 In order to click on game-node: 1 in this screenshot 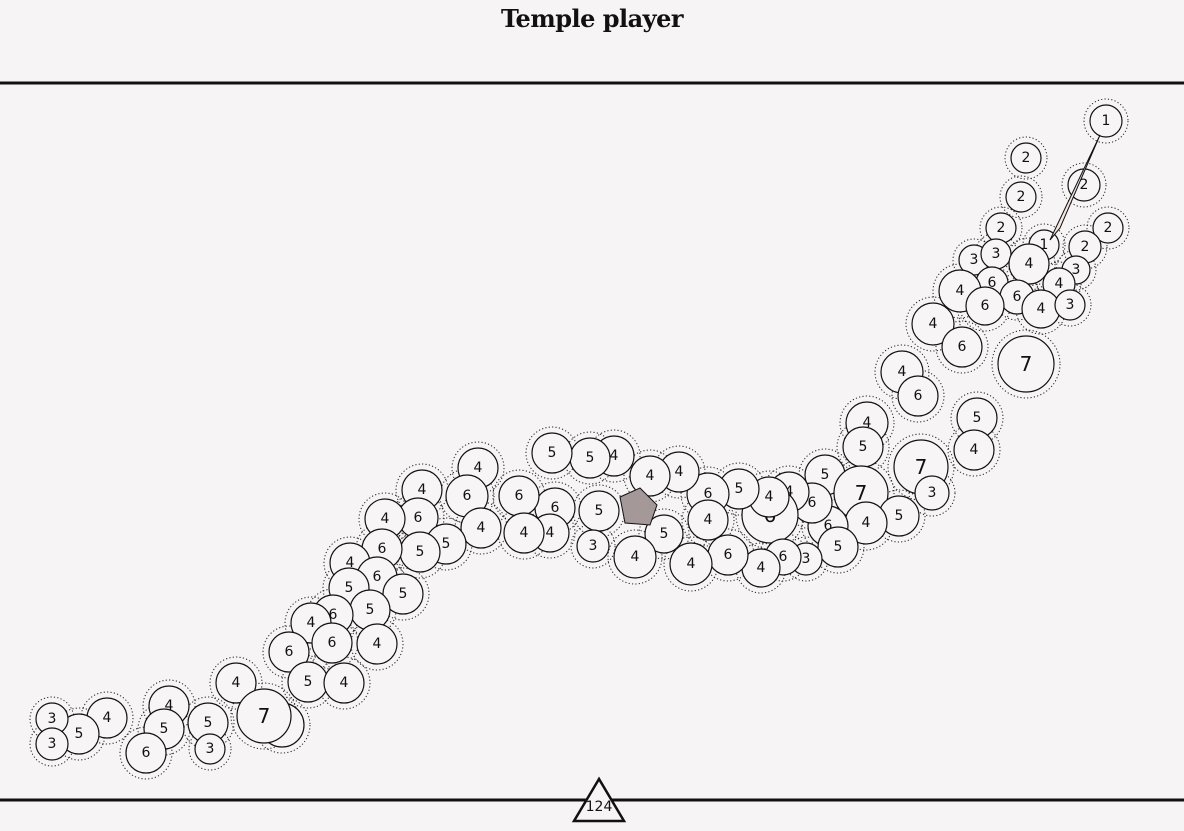, I will do `click(1106, 121)`.